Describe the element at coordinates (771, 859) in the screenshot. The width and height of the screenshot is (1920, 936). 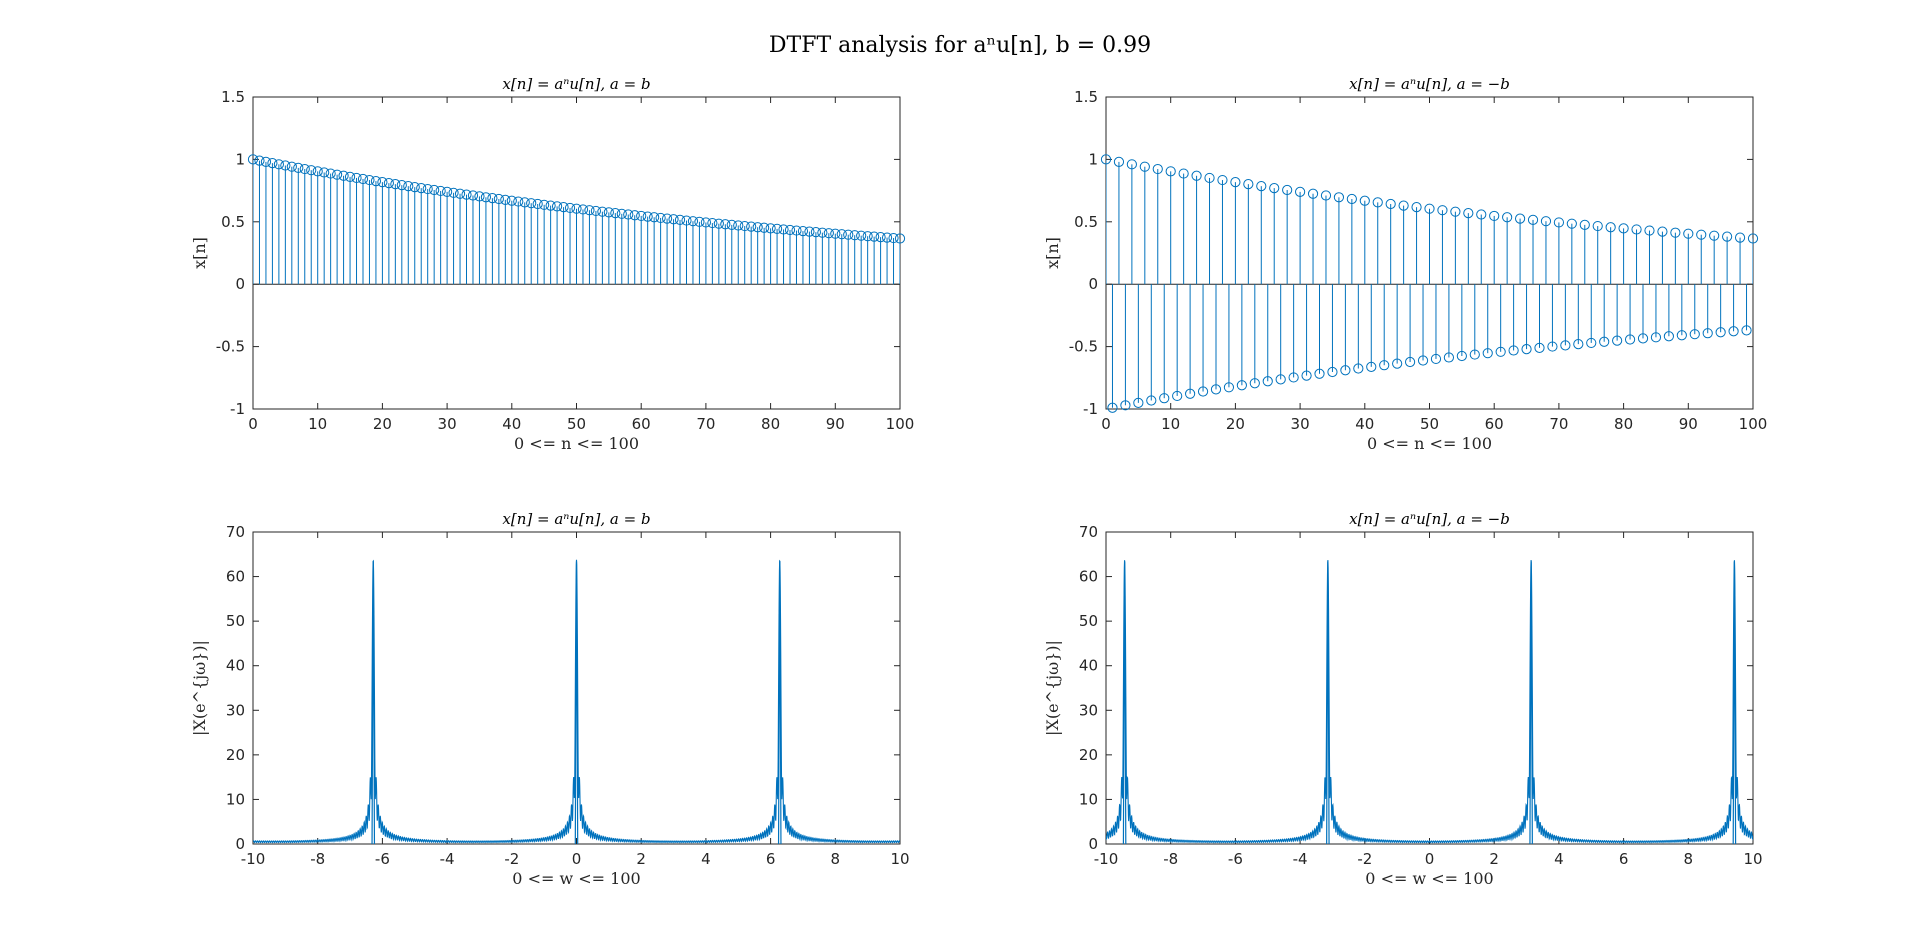
I see `x-tick-label: 6` at that location.